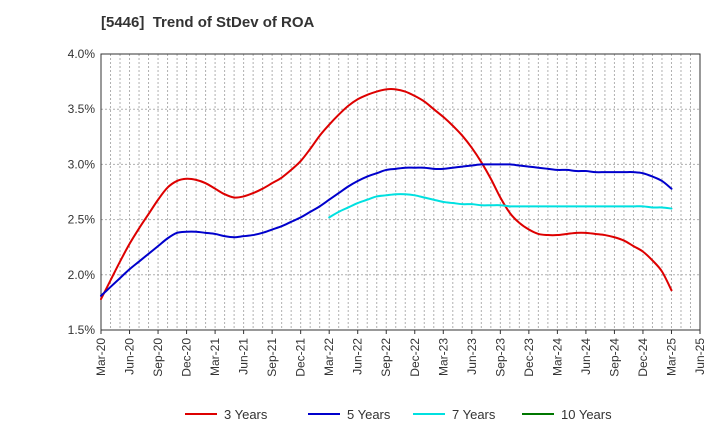 Image resolution: width=720 pixels, height=440 pixels. What do you see at coordinates (369, 414) in the screenshot?
I see `legend-label-5-years: 5 Years` at bounding box center [369, 414].